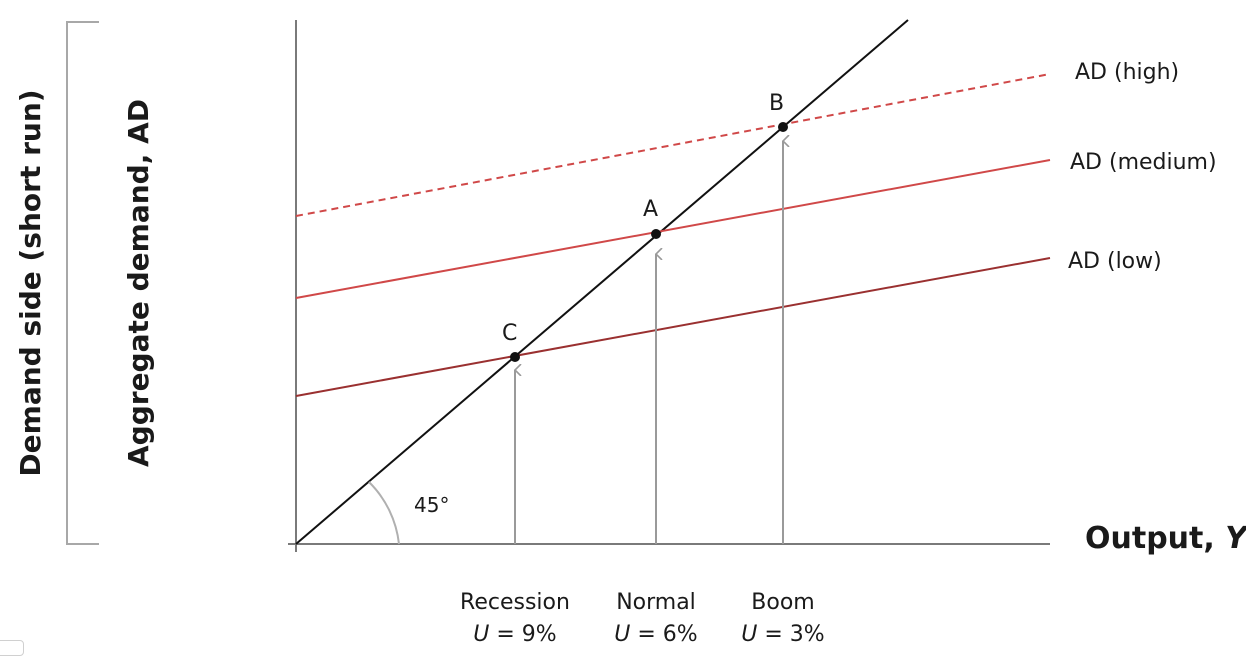 This screenshot has width=1246, height=656. Describe the element at coordinates (515, 357) in the screenshot. I see `point-c` at that location.